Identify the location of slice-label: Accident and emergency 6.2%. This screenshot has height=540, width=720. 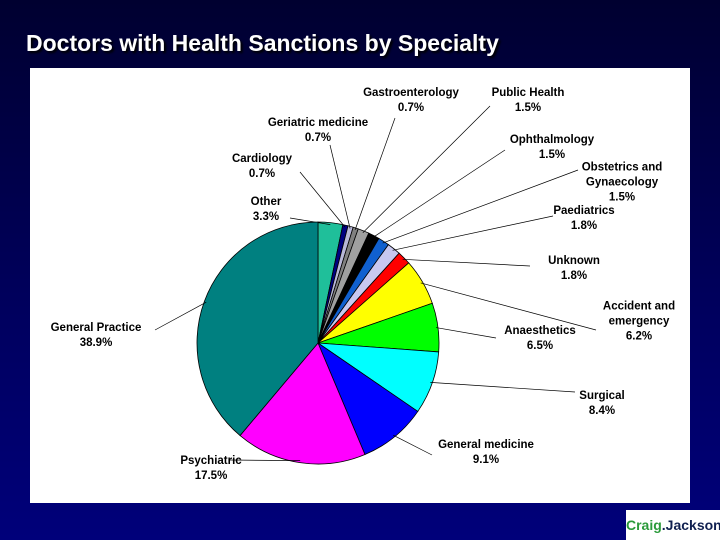
(639, 322).